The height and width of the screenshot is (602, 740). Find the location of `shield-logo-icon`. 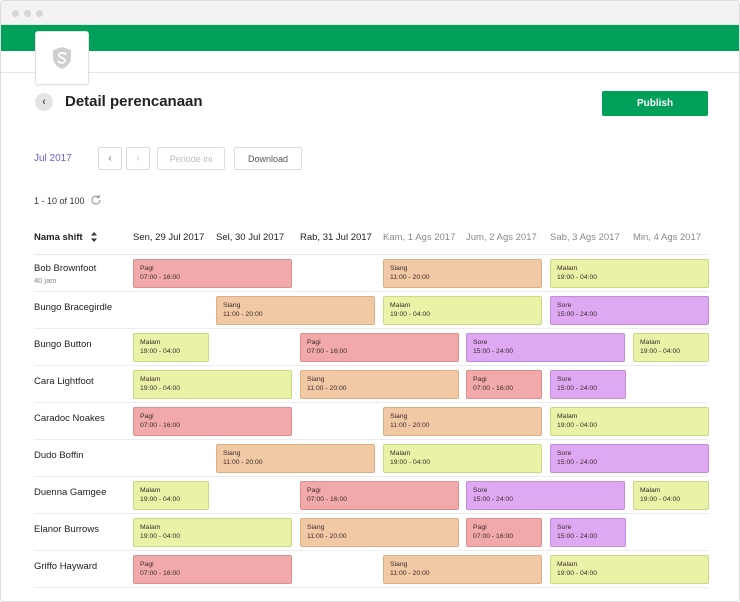

shield-logo-icon is located at coordinates (62, 58).